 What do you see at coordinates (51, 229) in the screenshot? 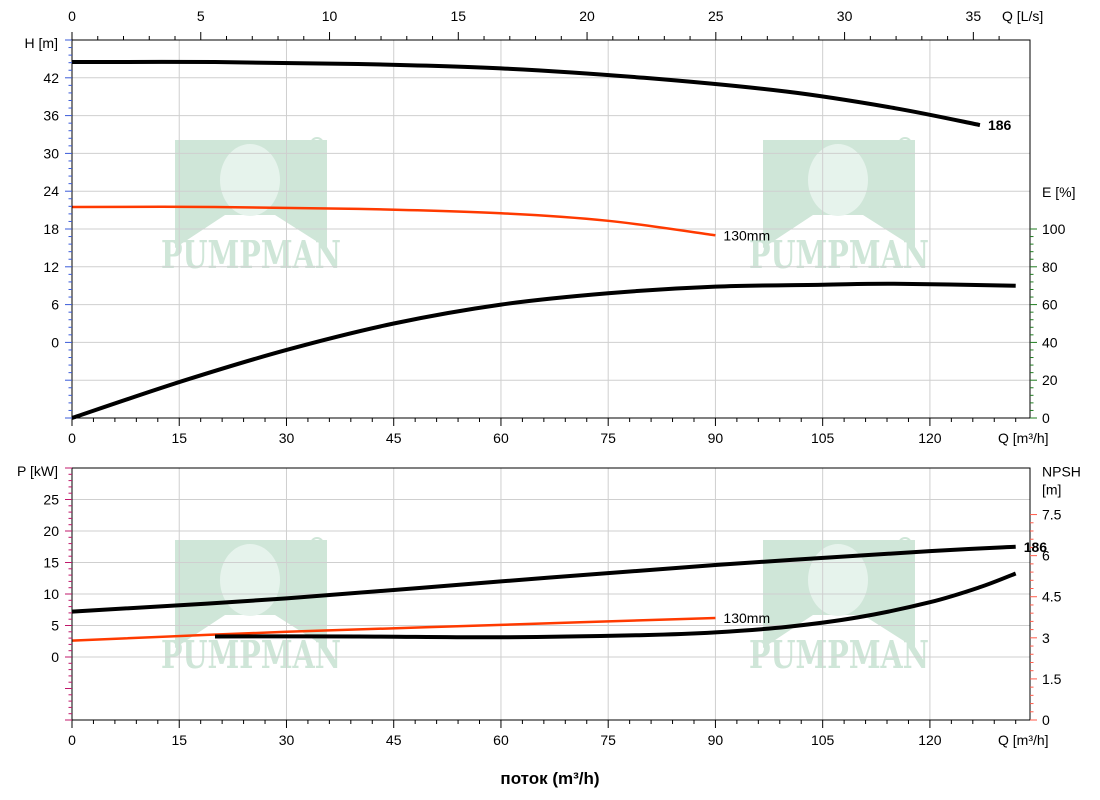
I see `y-left-tick-label: 18` at bounding box center [51, 229].